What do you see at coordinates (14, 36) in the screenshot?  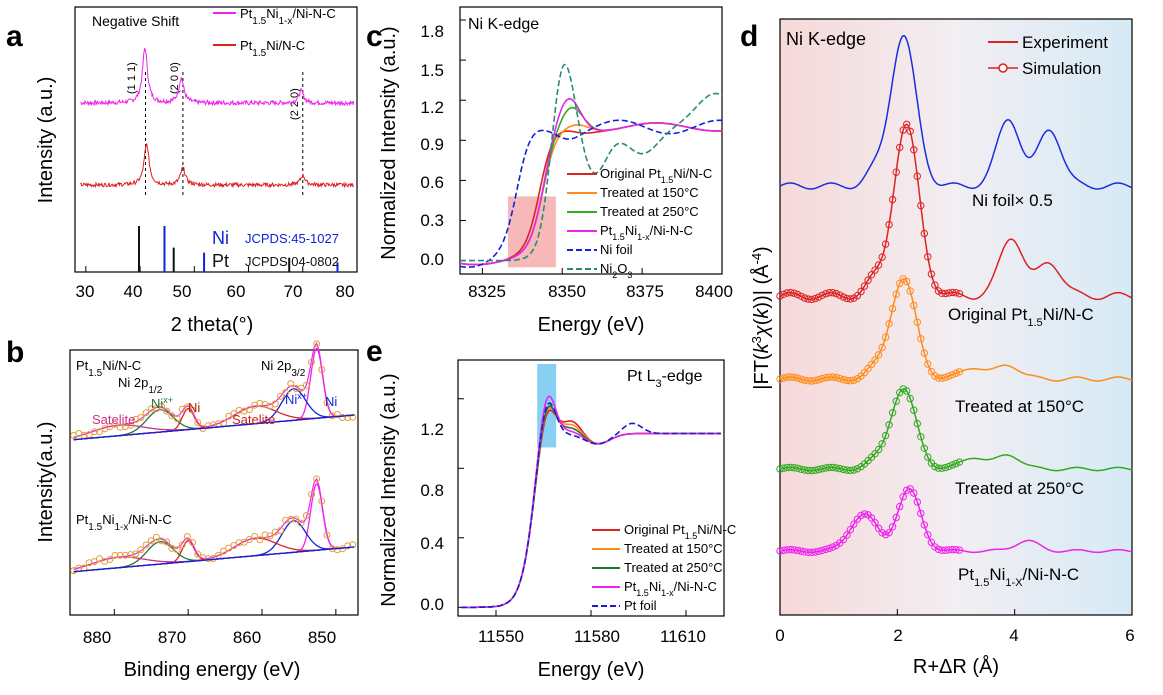 I see `panel-label-a: a` at bounding box center [14, 36].